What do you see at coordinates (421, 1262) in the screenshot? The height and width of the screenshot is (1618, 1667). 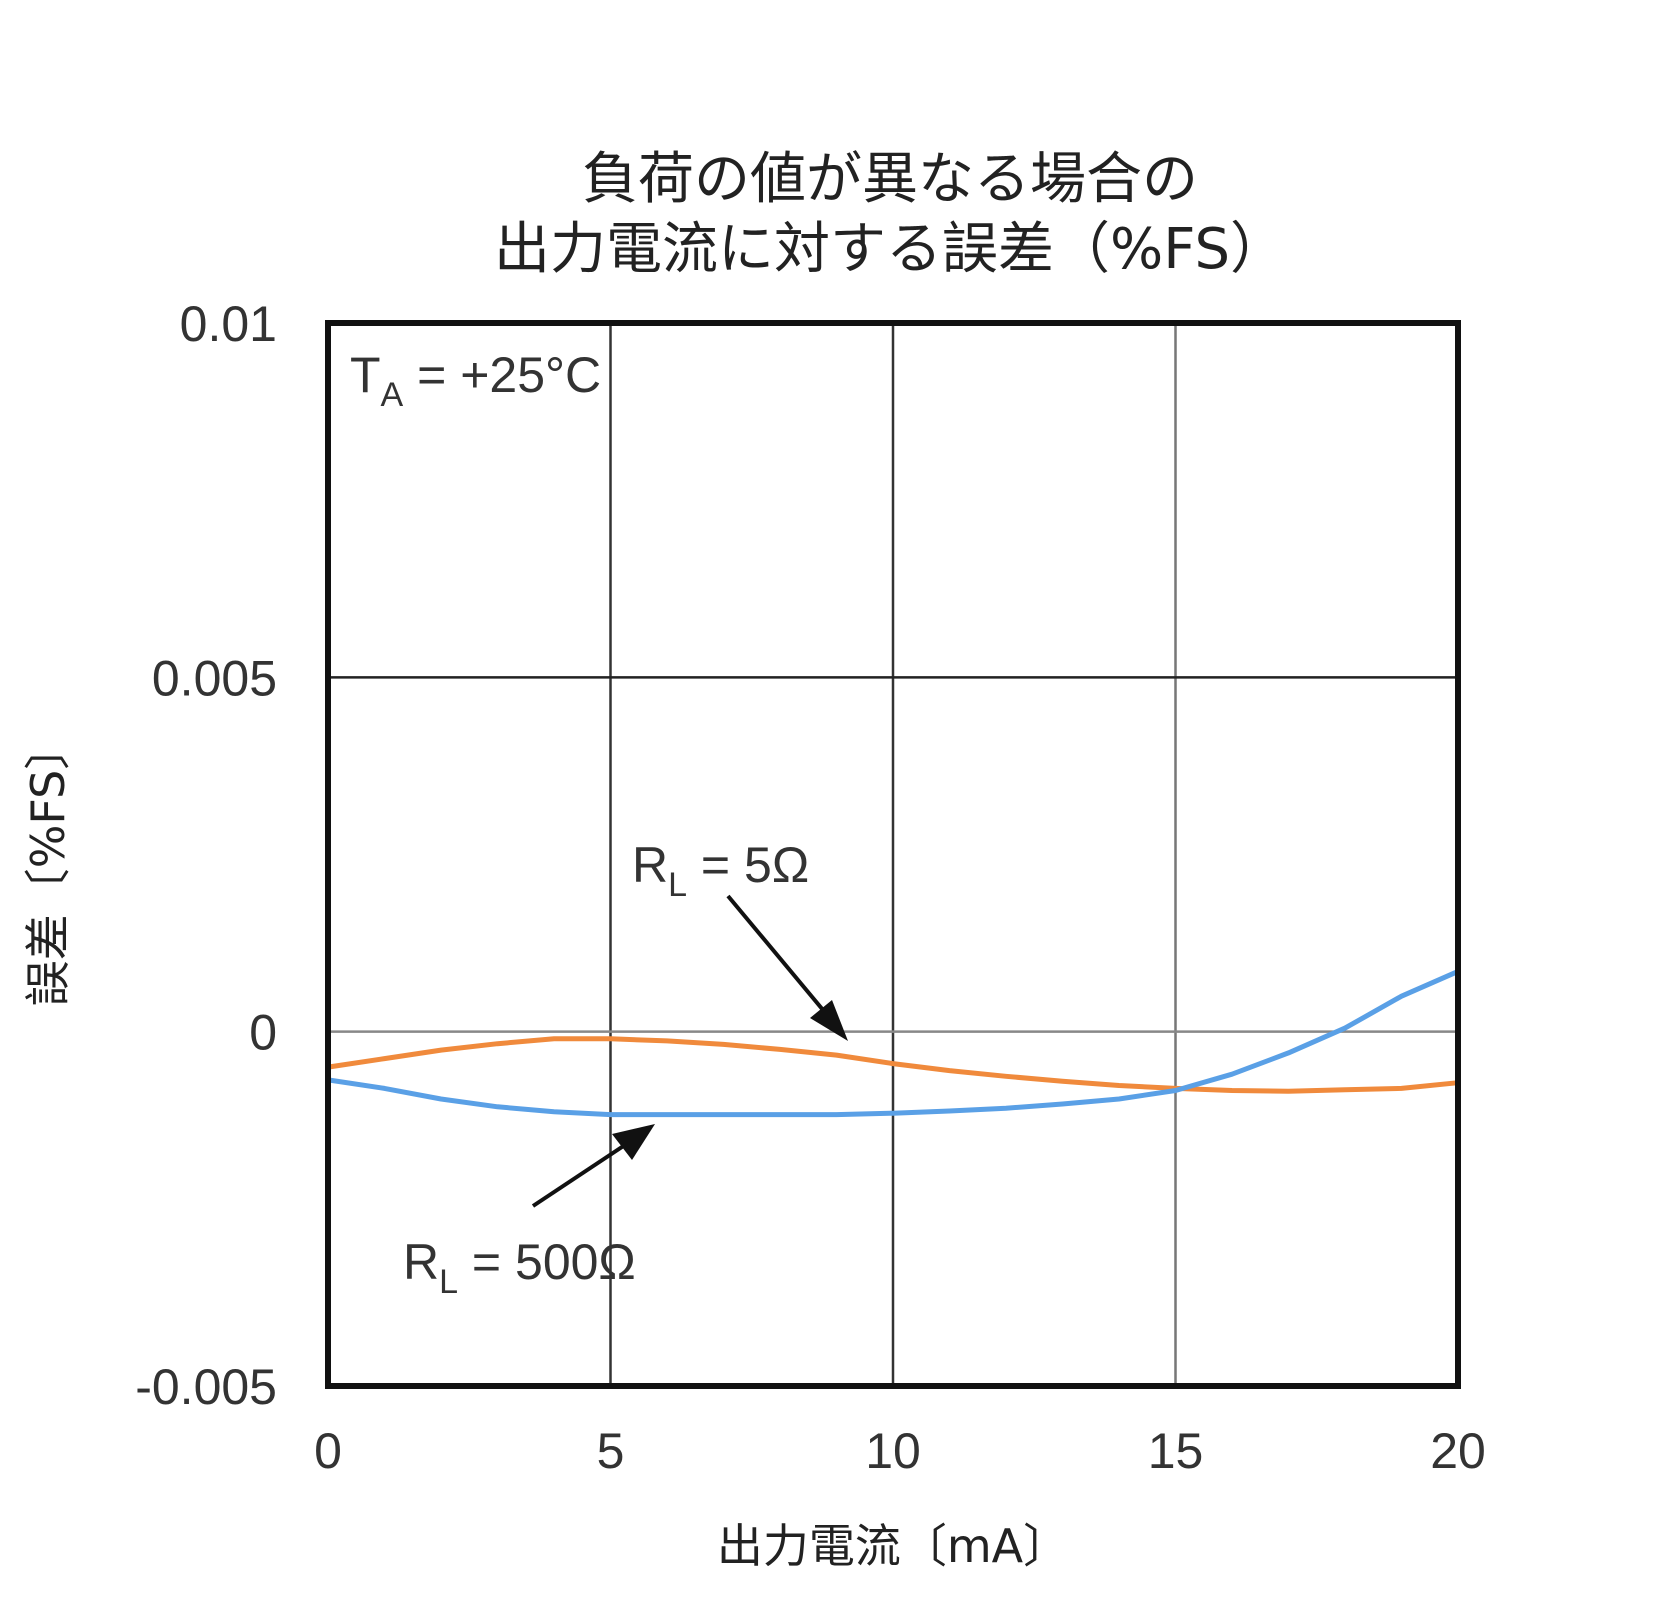 I see `series-label-rl-500-main: R` at bounding box center [421, 1262].